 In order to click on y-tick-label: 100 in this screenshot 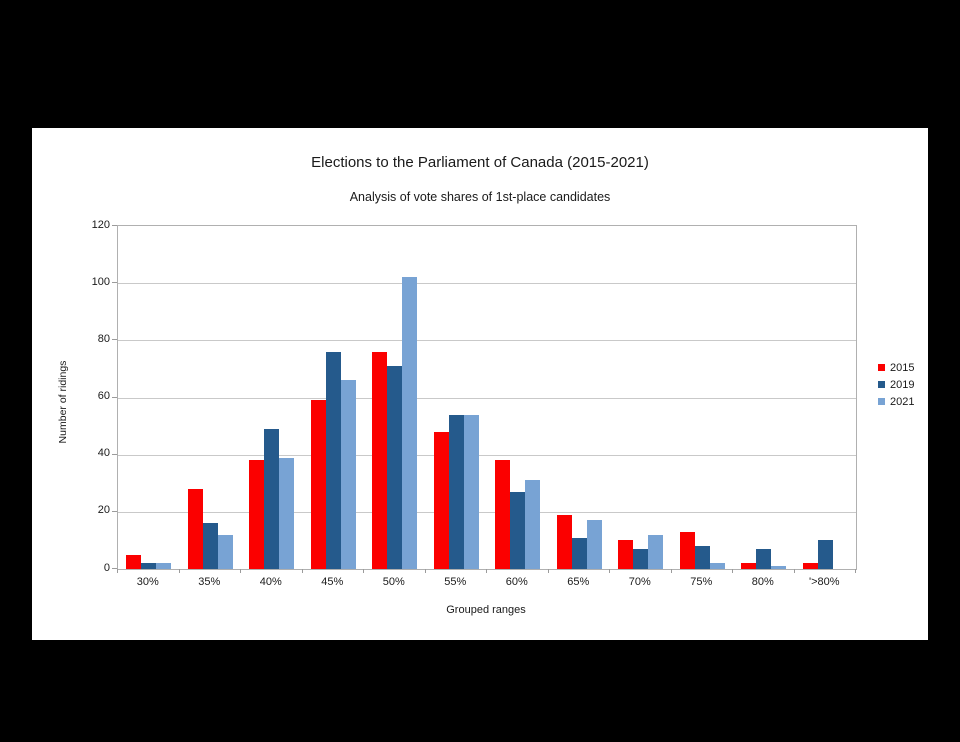, I will do `click(100, 281)`.